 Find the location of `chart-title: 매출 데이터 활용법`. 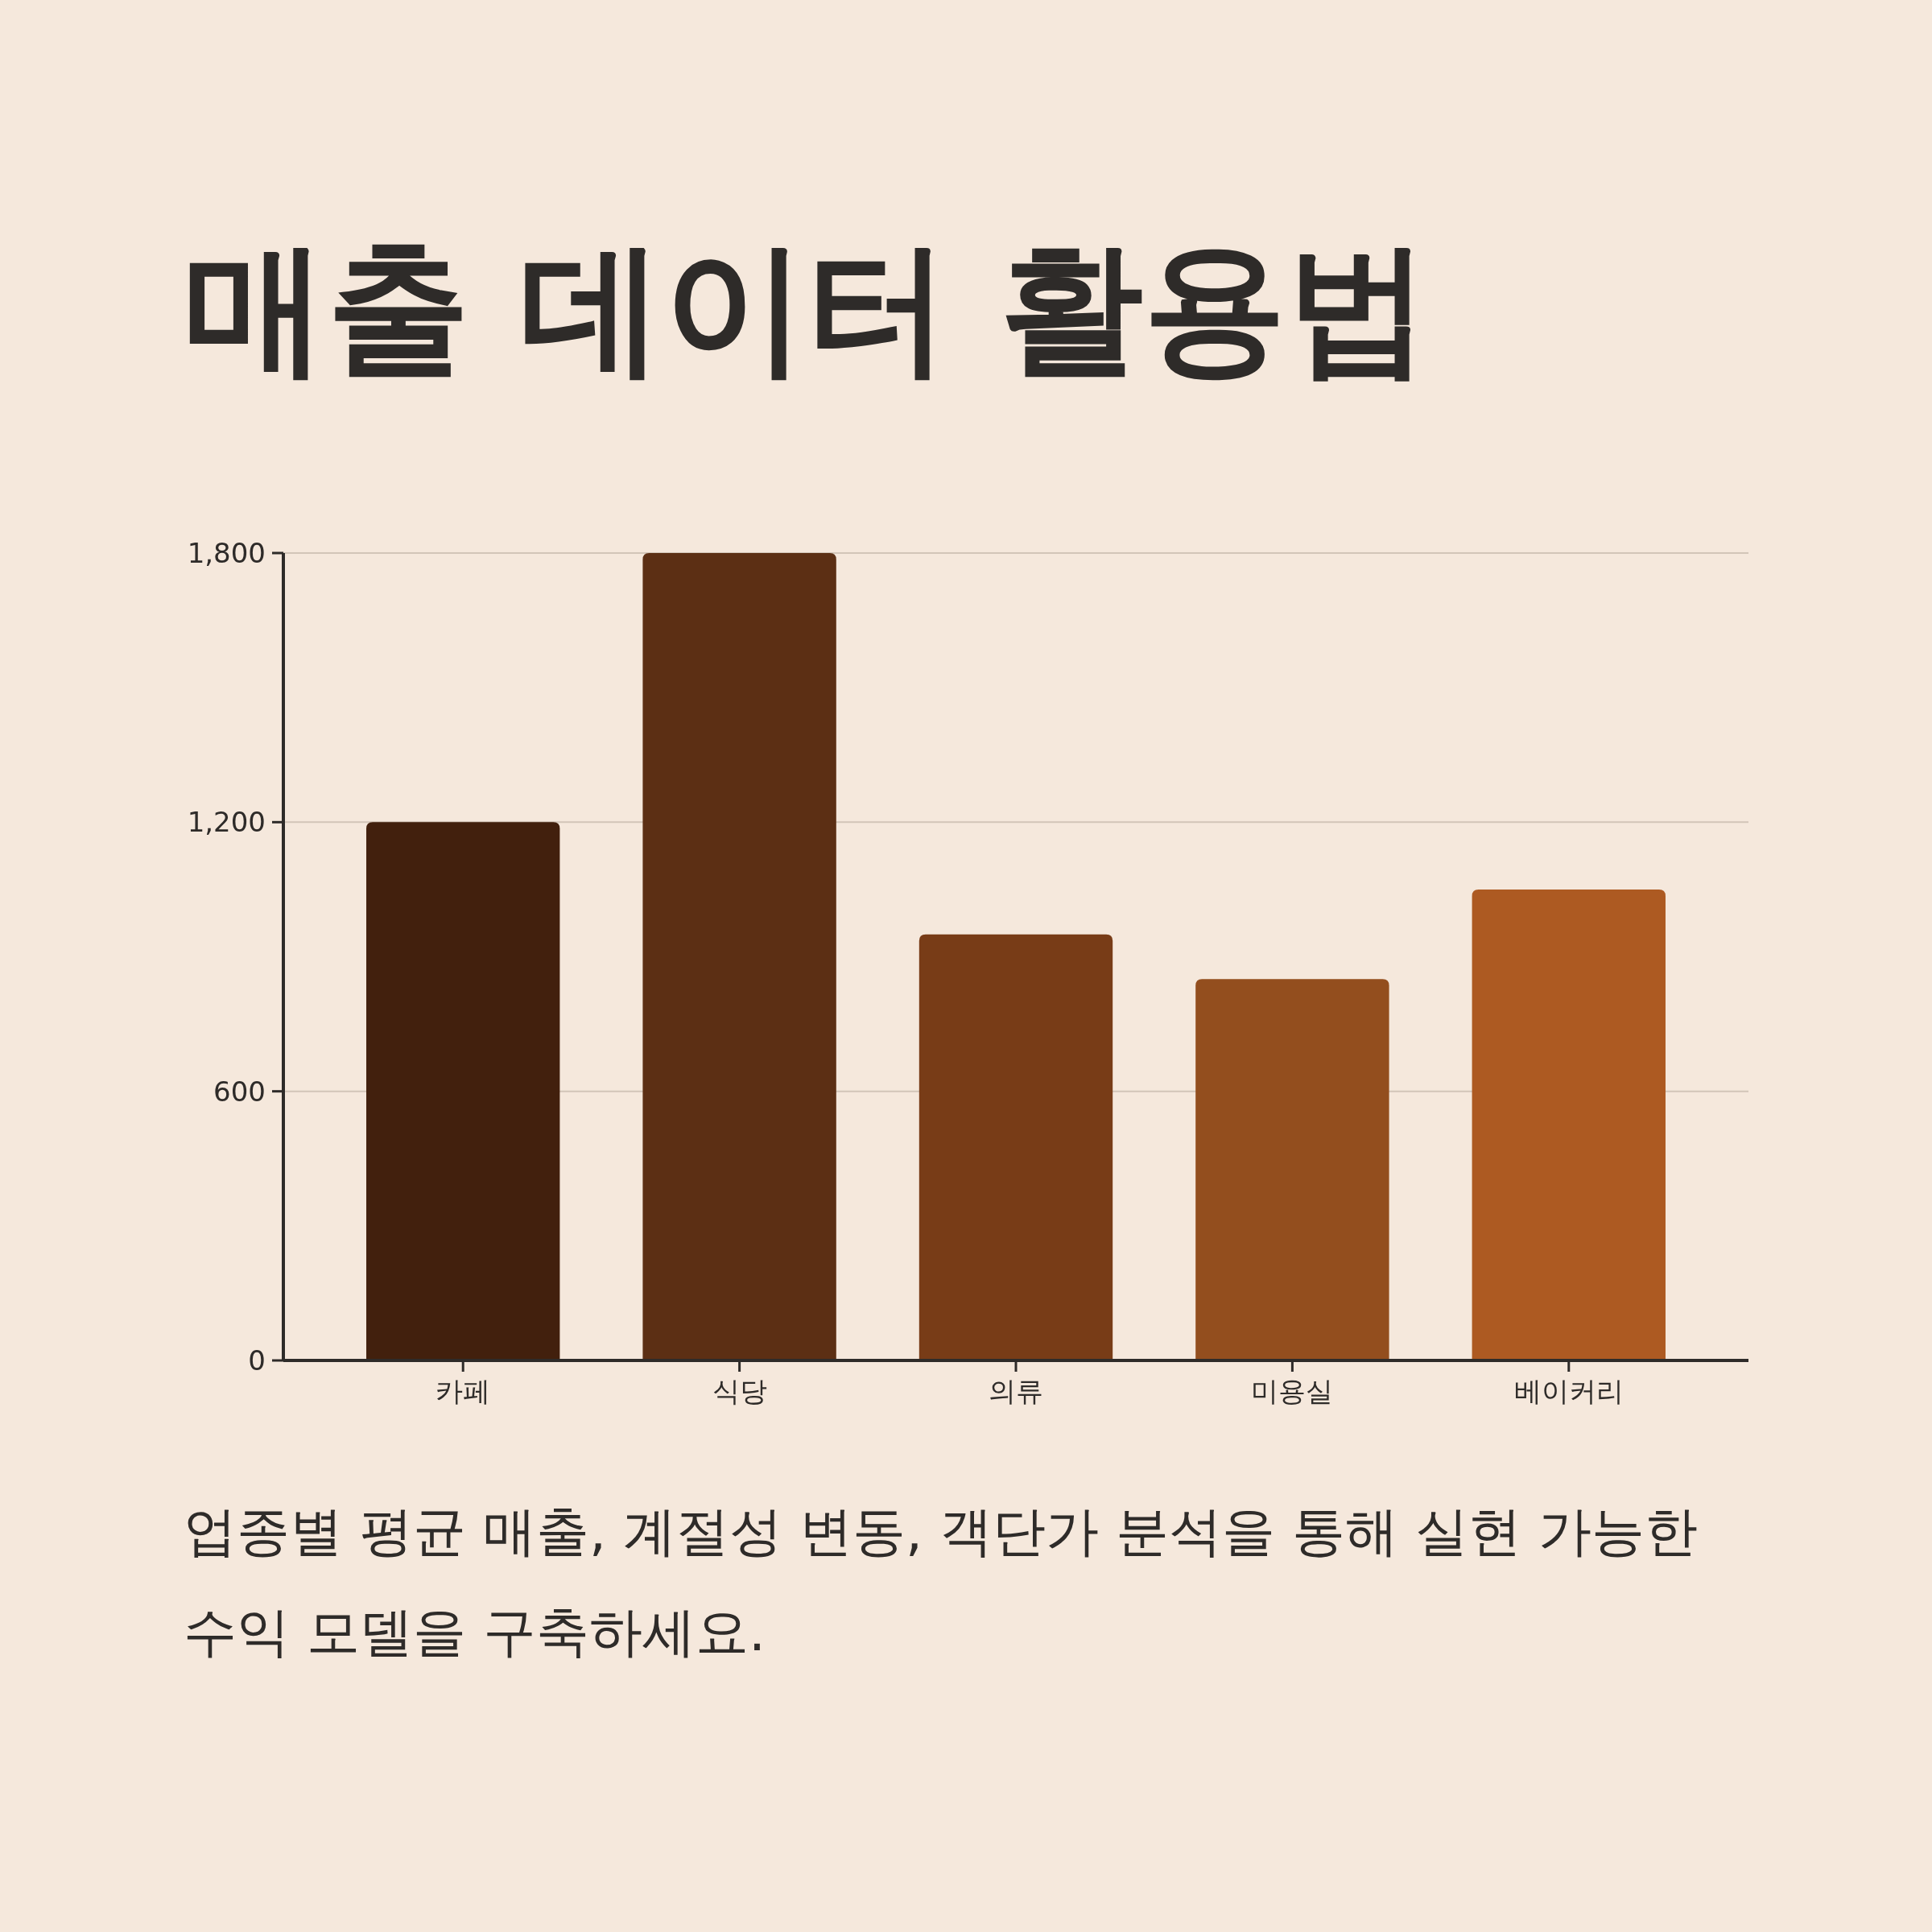

chart-title: 매출 데이터 활용법 is located at coordinates (807, 308).